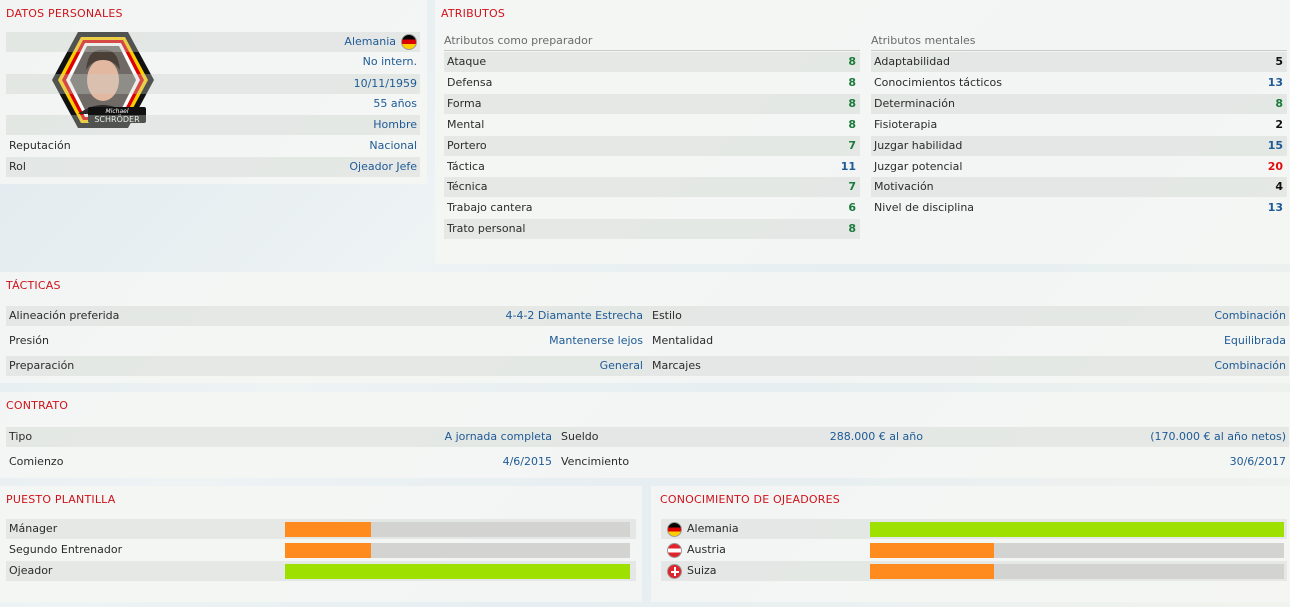 Image resolution: width=1290 pixels, height=607 pixels. I want to click on salary-value: 288.000 € al año, so click(876, 436).